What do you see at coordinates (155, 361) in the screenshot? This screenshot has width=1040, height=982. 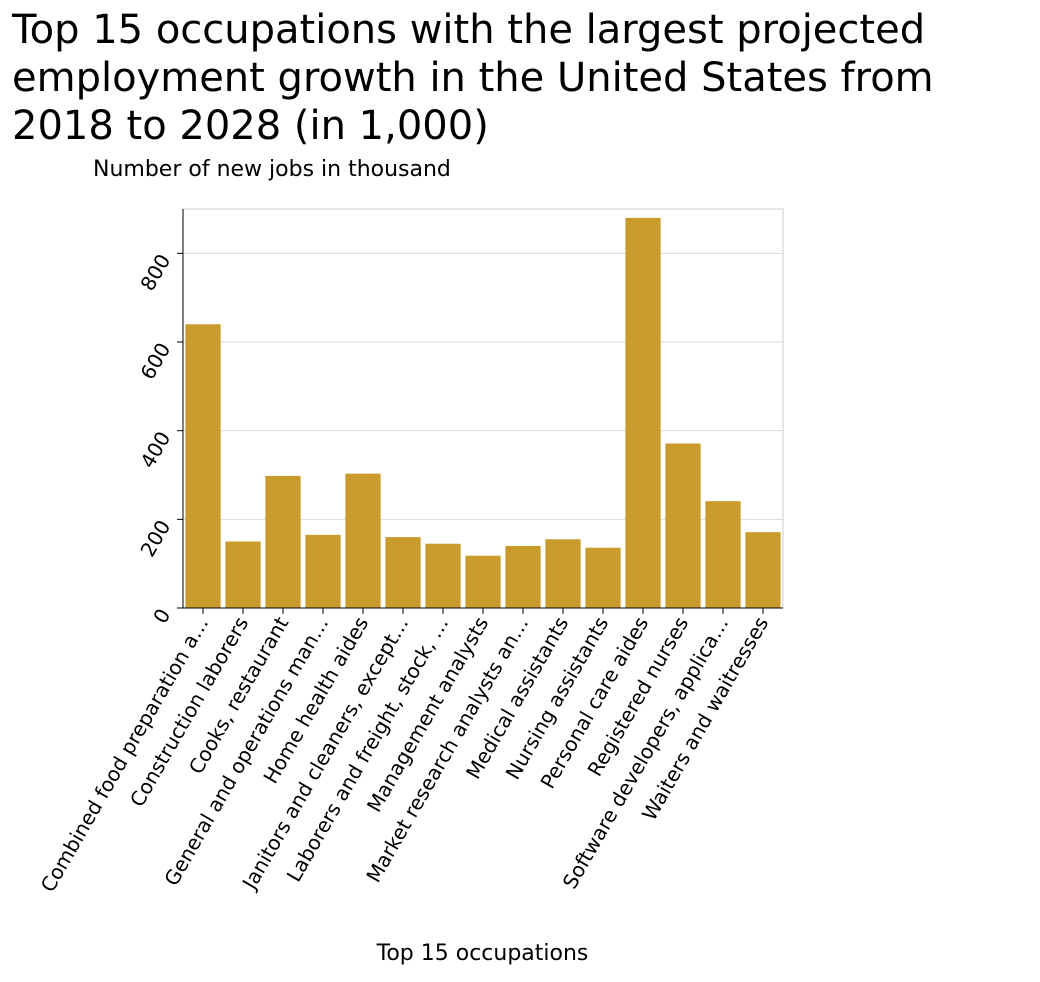 I see `y-tick-label: 600` at bounding box center [155, 361].